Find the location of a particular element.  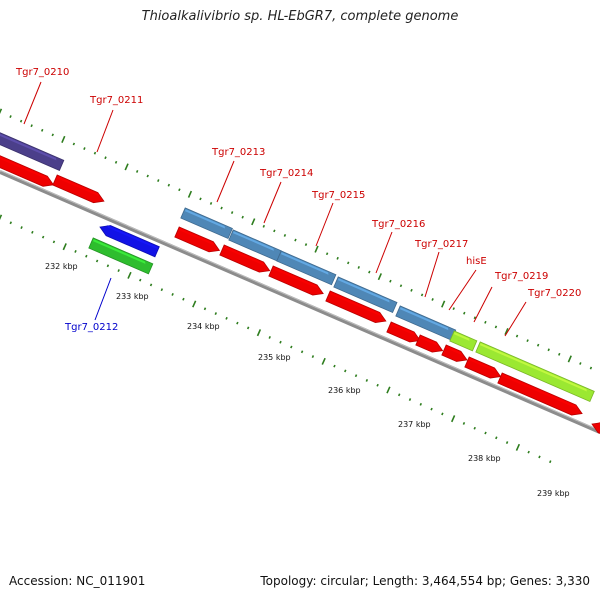

cds-hise is located at coordinates (430, 345).